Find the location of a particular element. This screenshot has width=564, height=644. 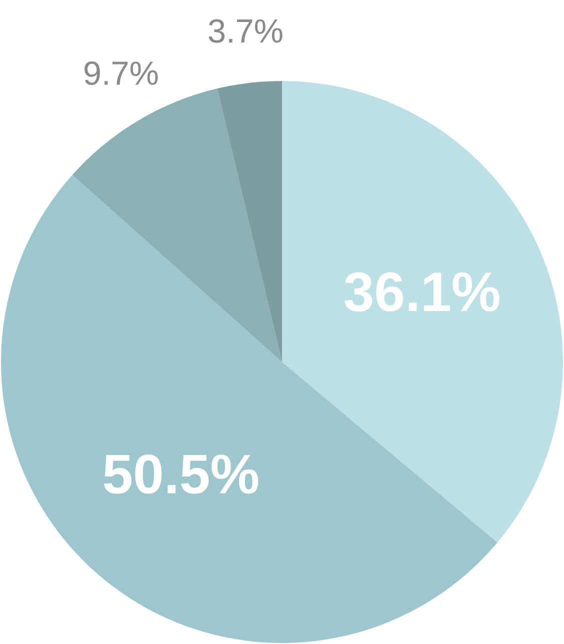

data-label: 9.7% is located at coordinates (121, 73).